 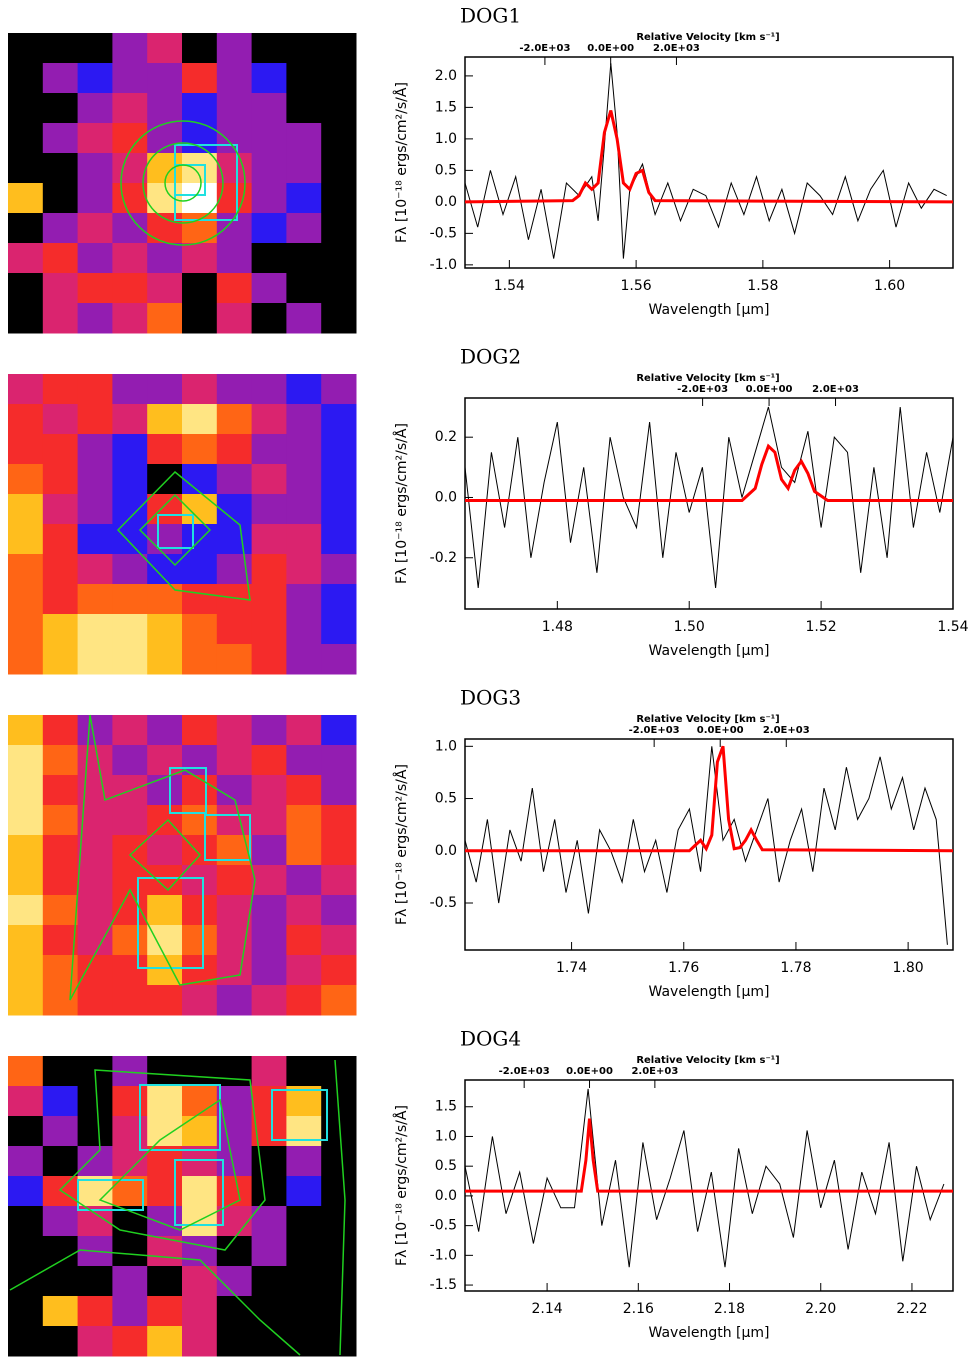 What do you see at coordinates (729, 1309) in the screenshot?
I see `x-tick-label: 2.18` at bounding box center [729, 1309].